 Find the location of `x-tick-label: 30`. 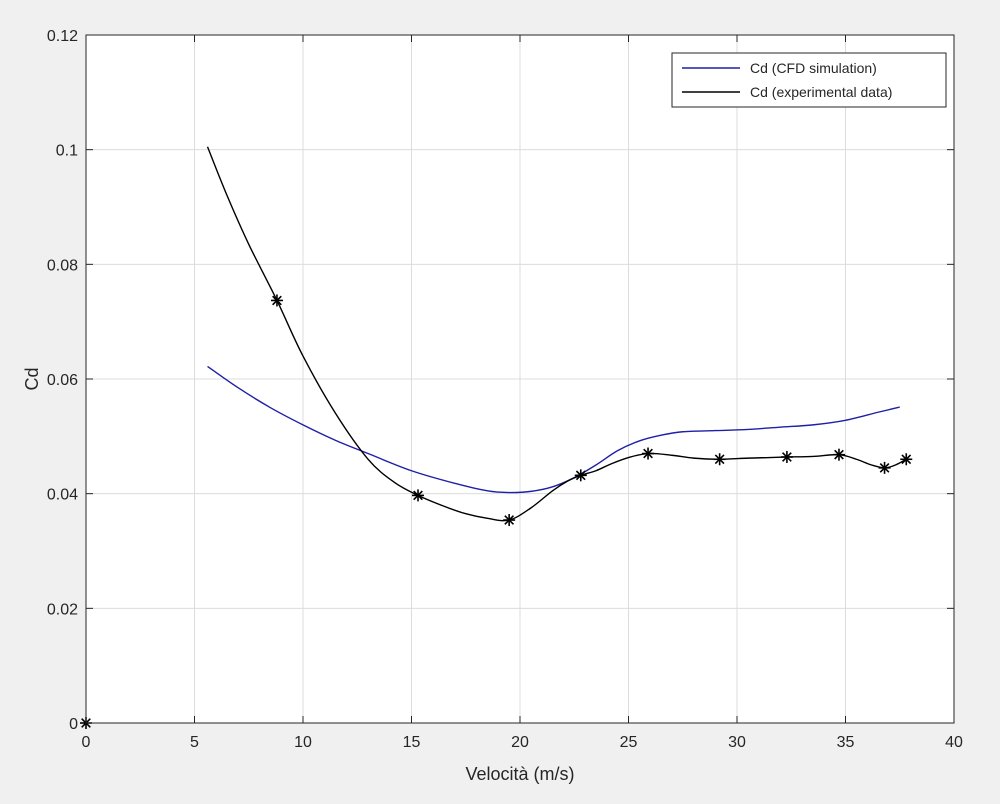

x-tick-label: 30 is located at coordinates (737, 742).